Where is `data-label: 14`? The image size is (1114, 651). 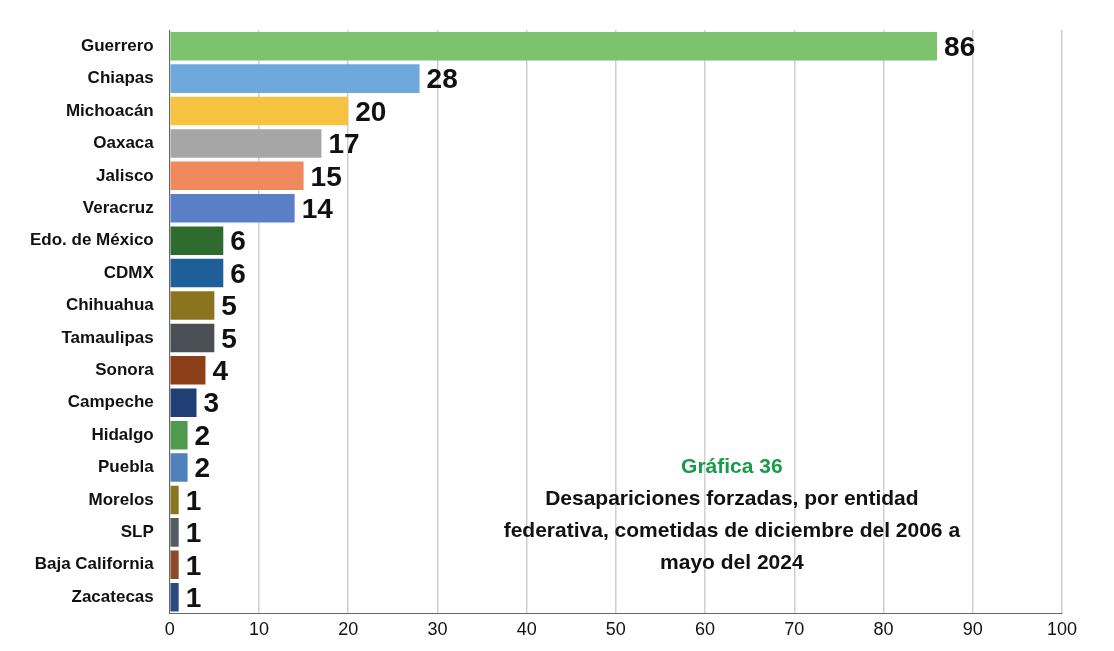
data-label: 14 is located at coordinates (317, 208).